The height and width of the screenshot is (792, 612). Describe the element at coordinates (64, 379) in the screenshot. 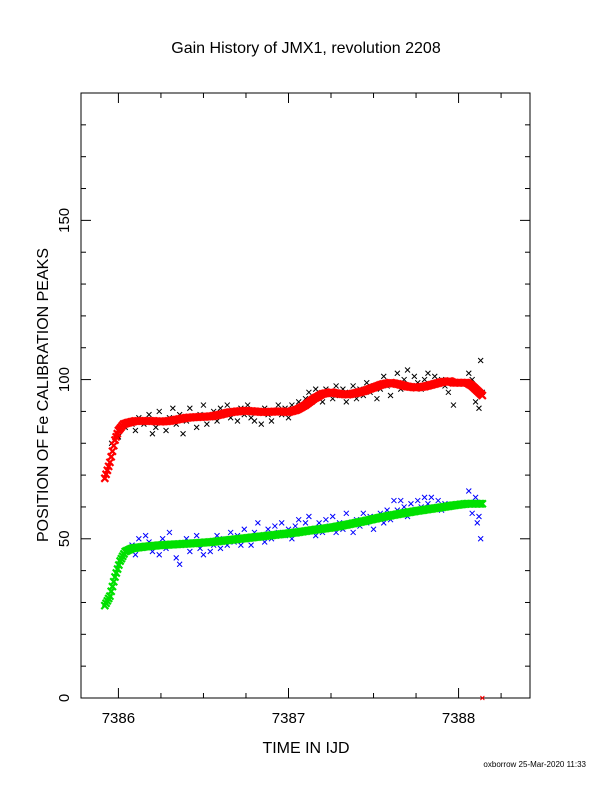

I see `y-tick-label: 100` at that location.